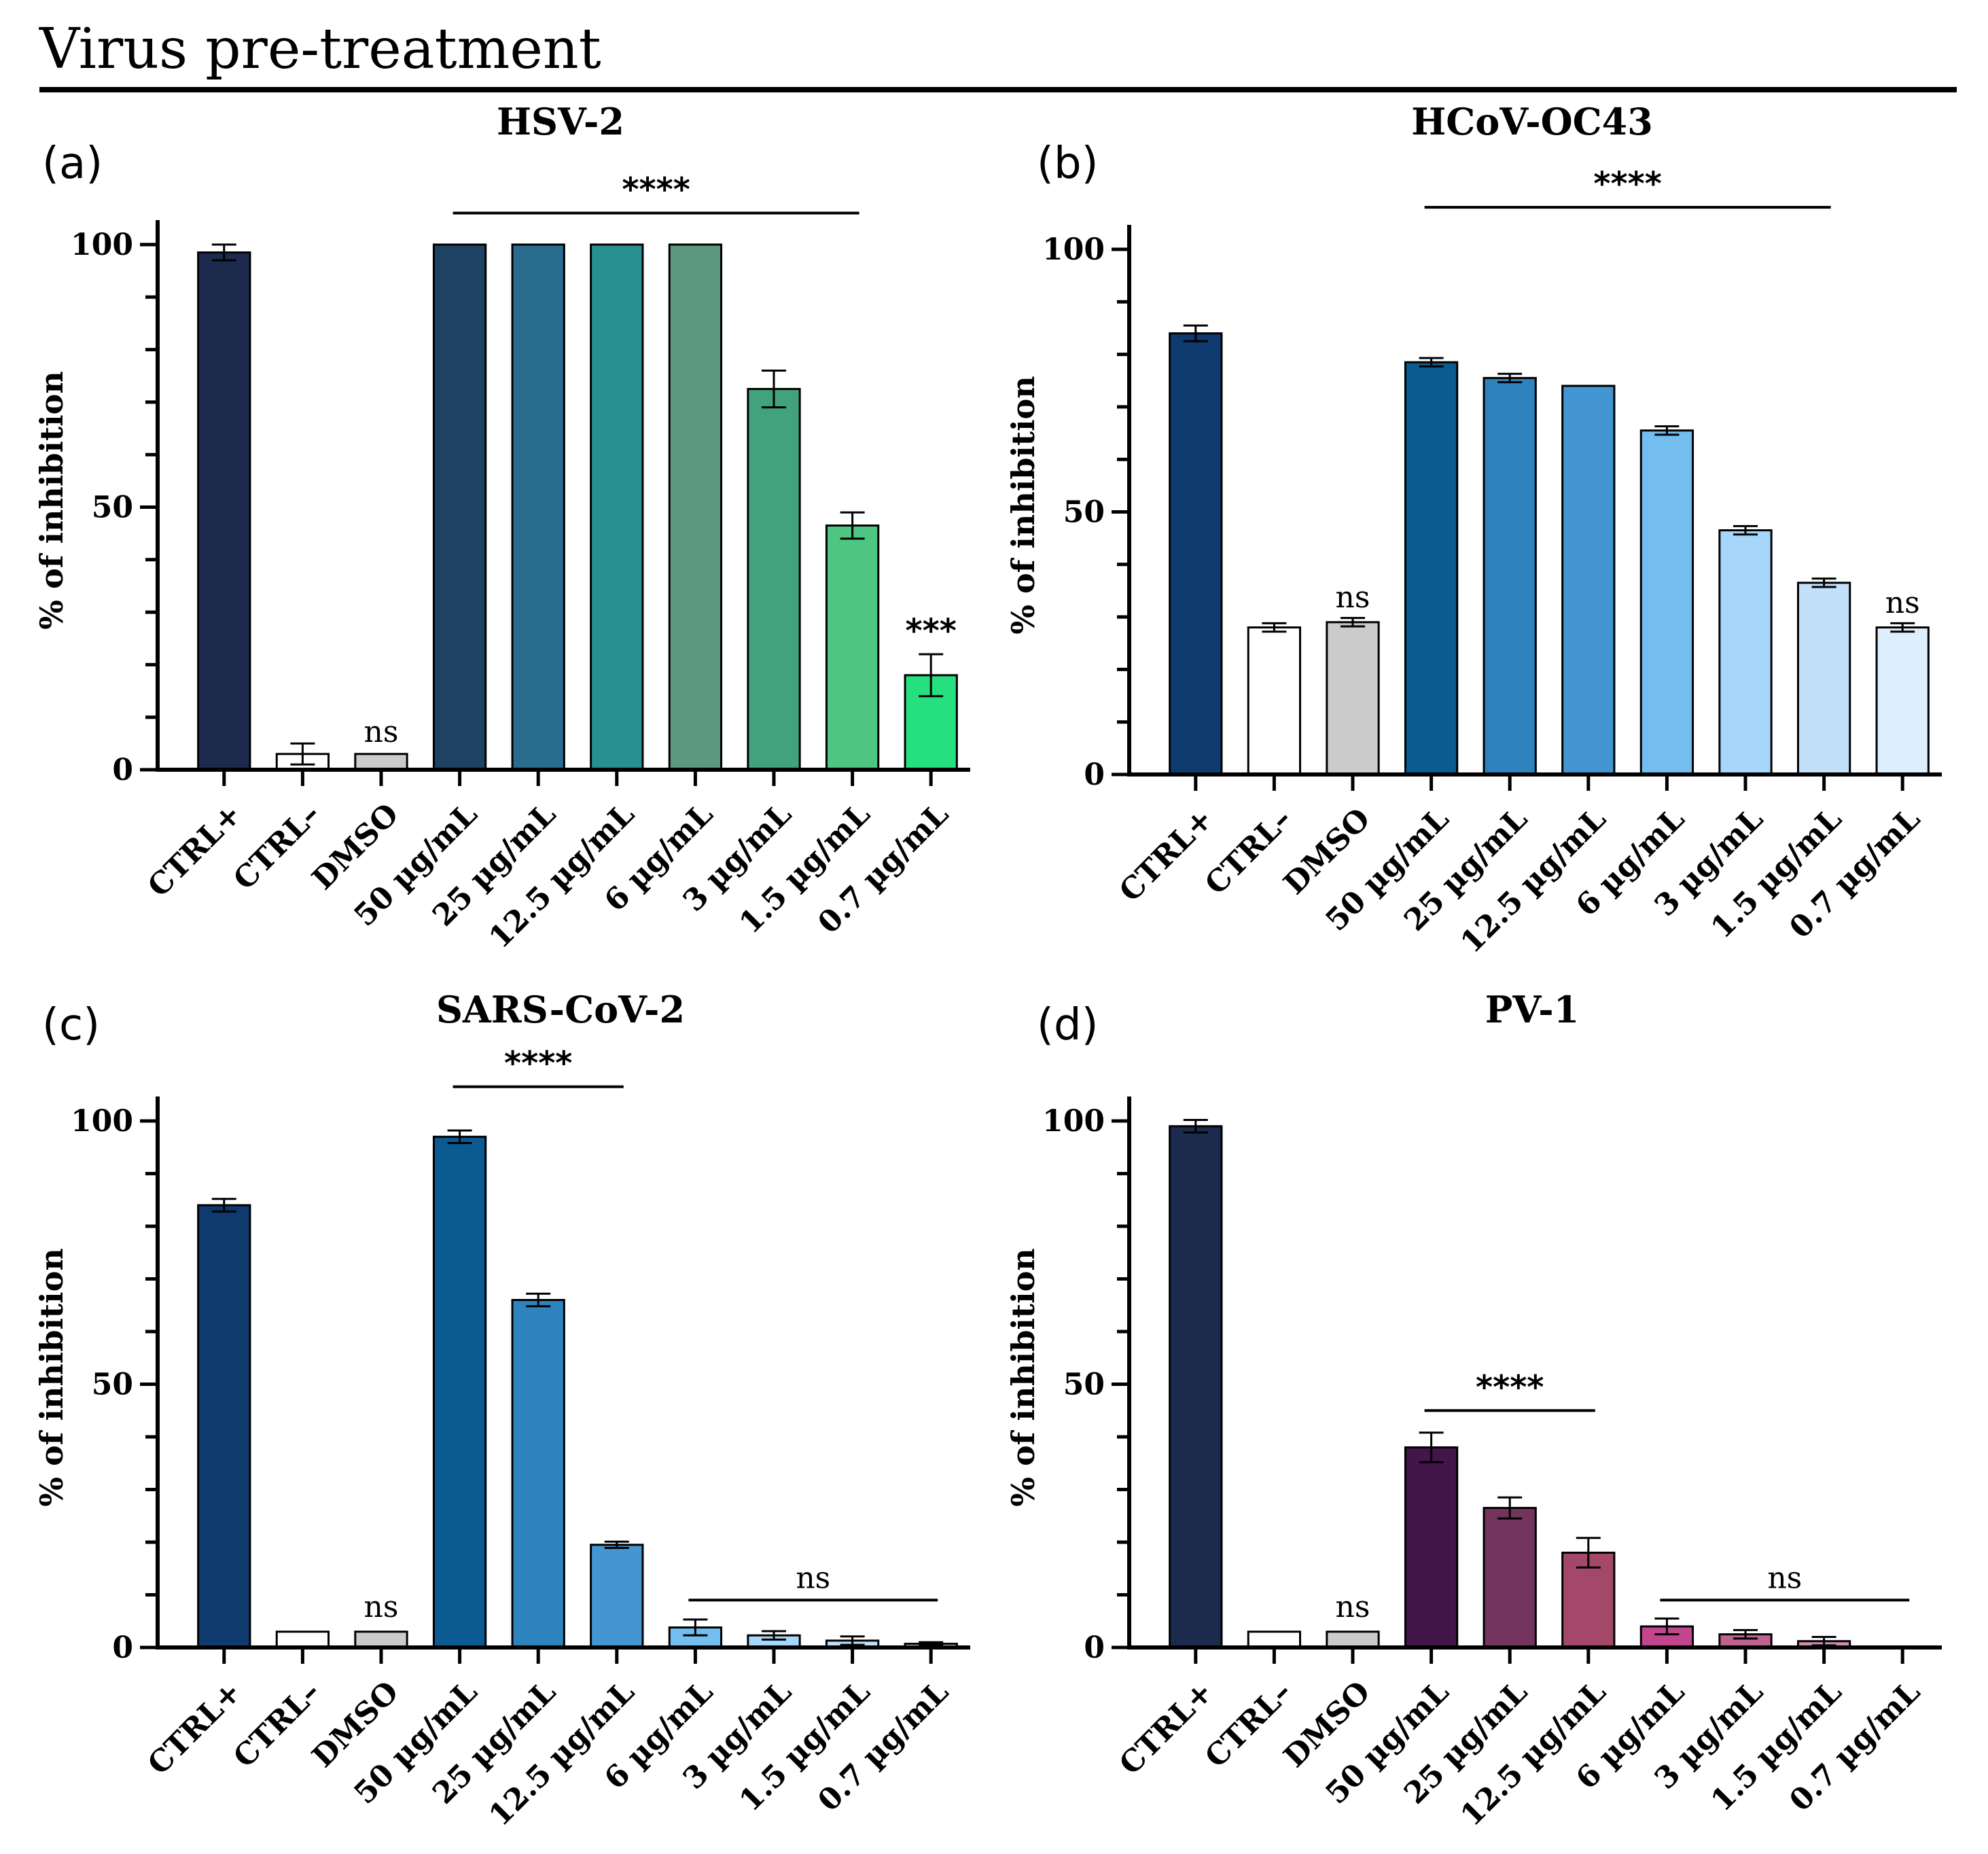 Image resolution: width=1988 pixels, height=1854 pixels. What do you see at coordinates (1532, 1009) in the screenshot?
I see `chart-title: PV-1` at bounding box center [1532, 1009].